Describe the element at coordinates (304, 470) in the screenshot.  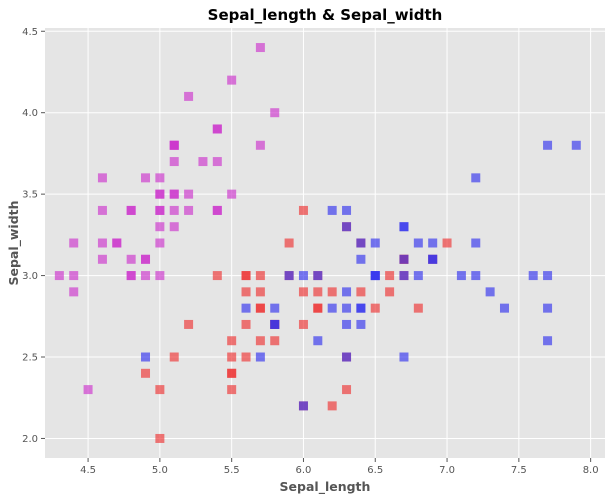
I see `x-tick-label: 6.0` at that location.